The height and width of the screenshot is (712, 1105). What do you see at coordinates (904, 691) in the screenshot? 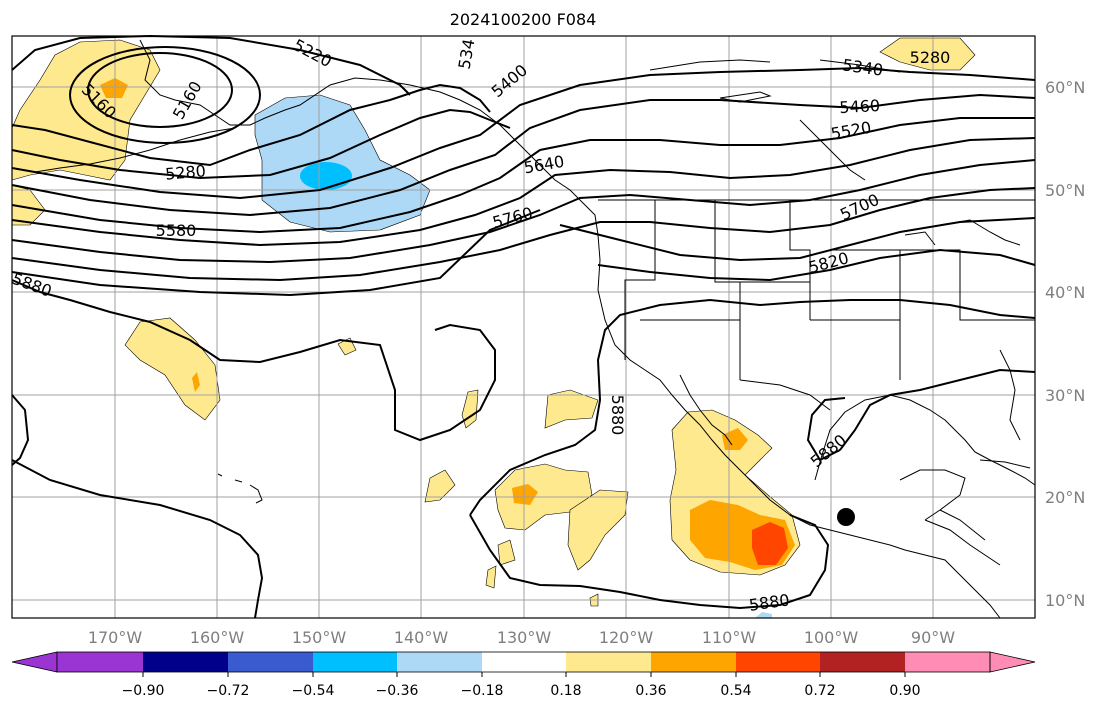
I see `colorbar-tick-label: 0.90` at bounding box center [904, 691].